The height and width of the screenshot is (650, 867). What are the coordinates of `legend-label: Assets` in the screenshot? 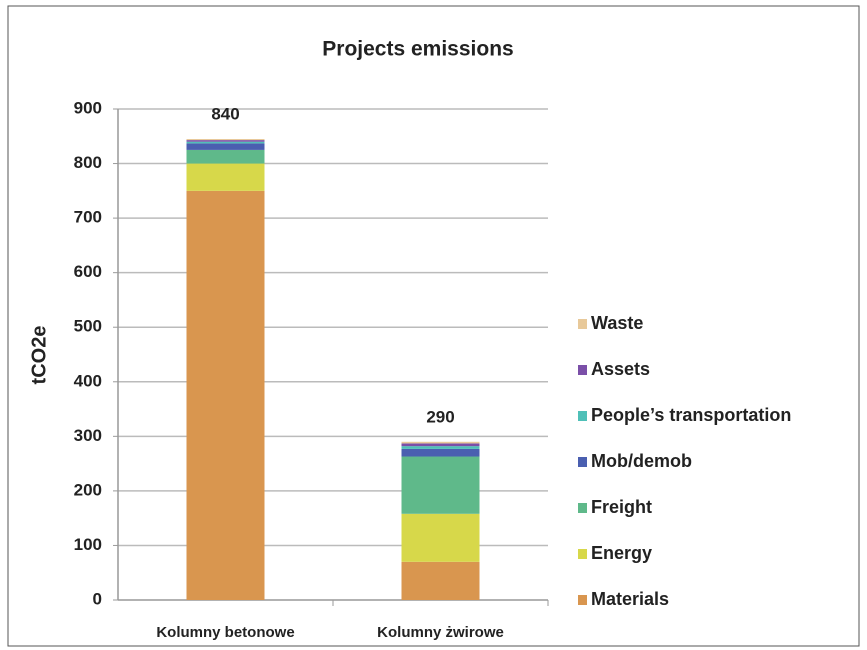 It's located at (620, 369).